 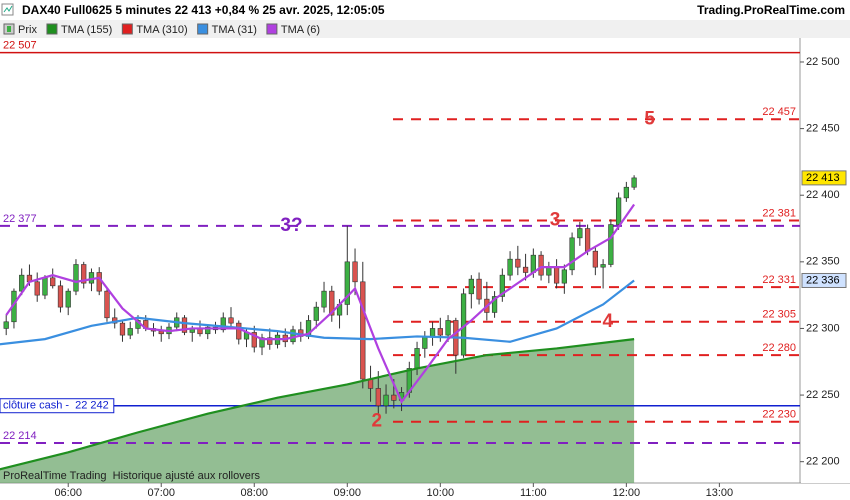 What do you see at coordinates (20, 46) in the screenshot?
I see `level-label: 22 507` at bounding box center [20, 46].